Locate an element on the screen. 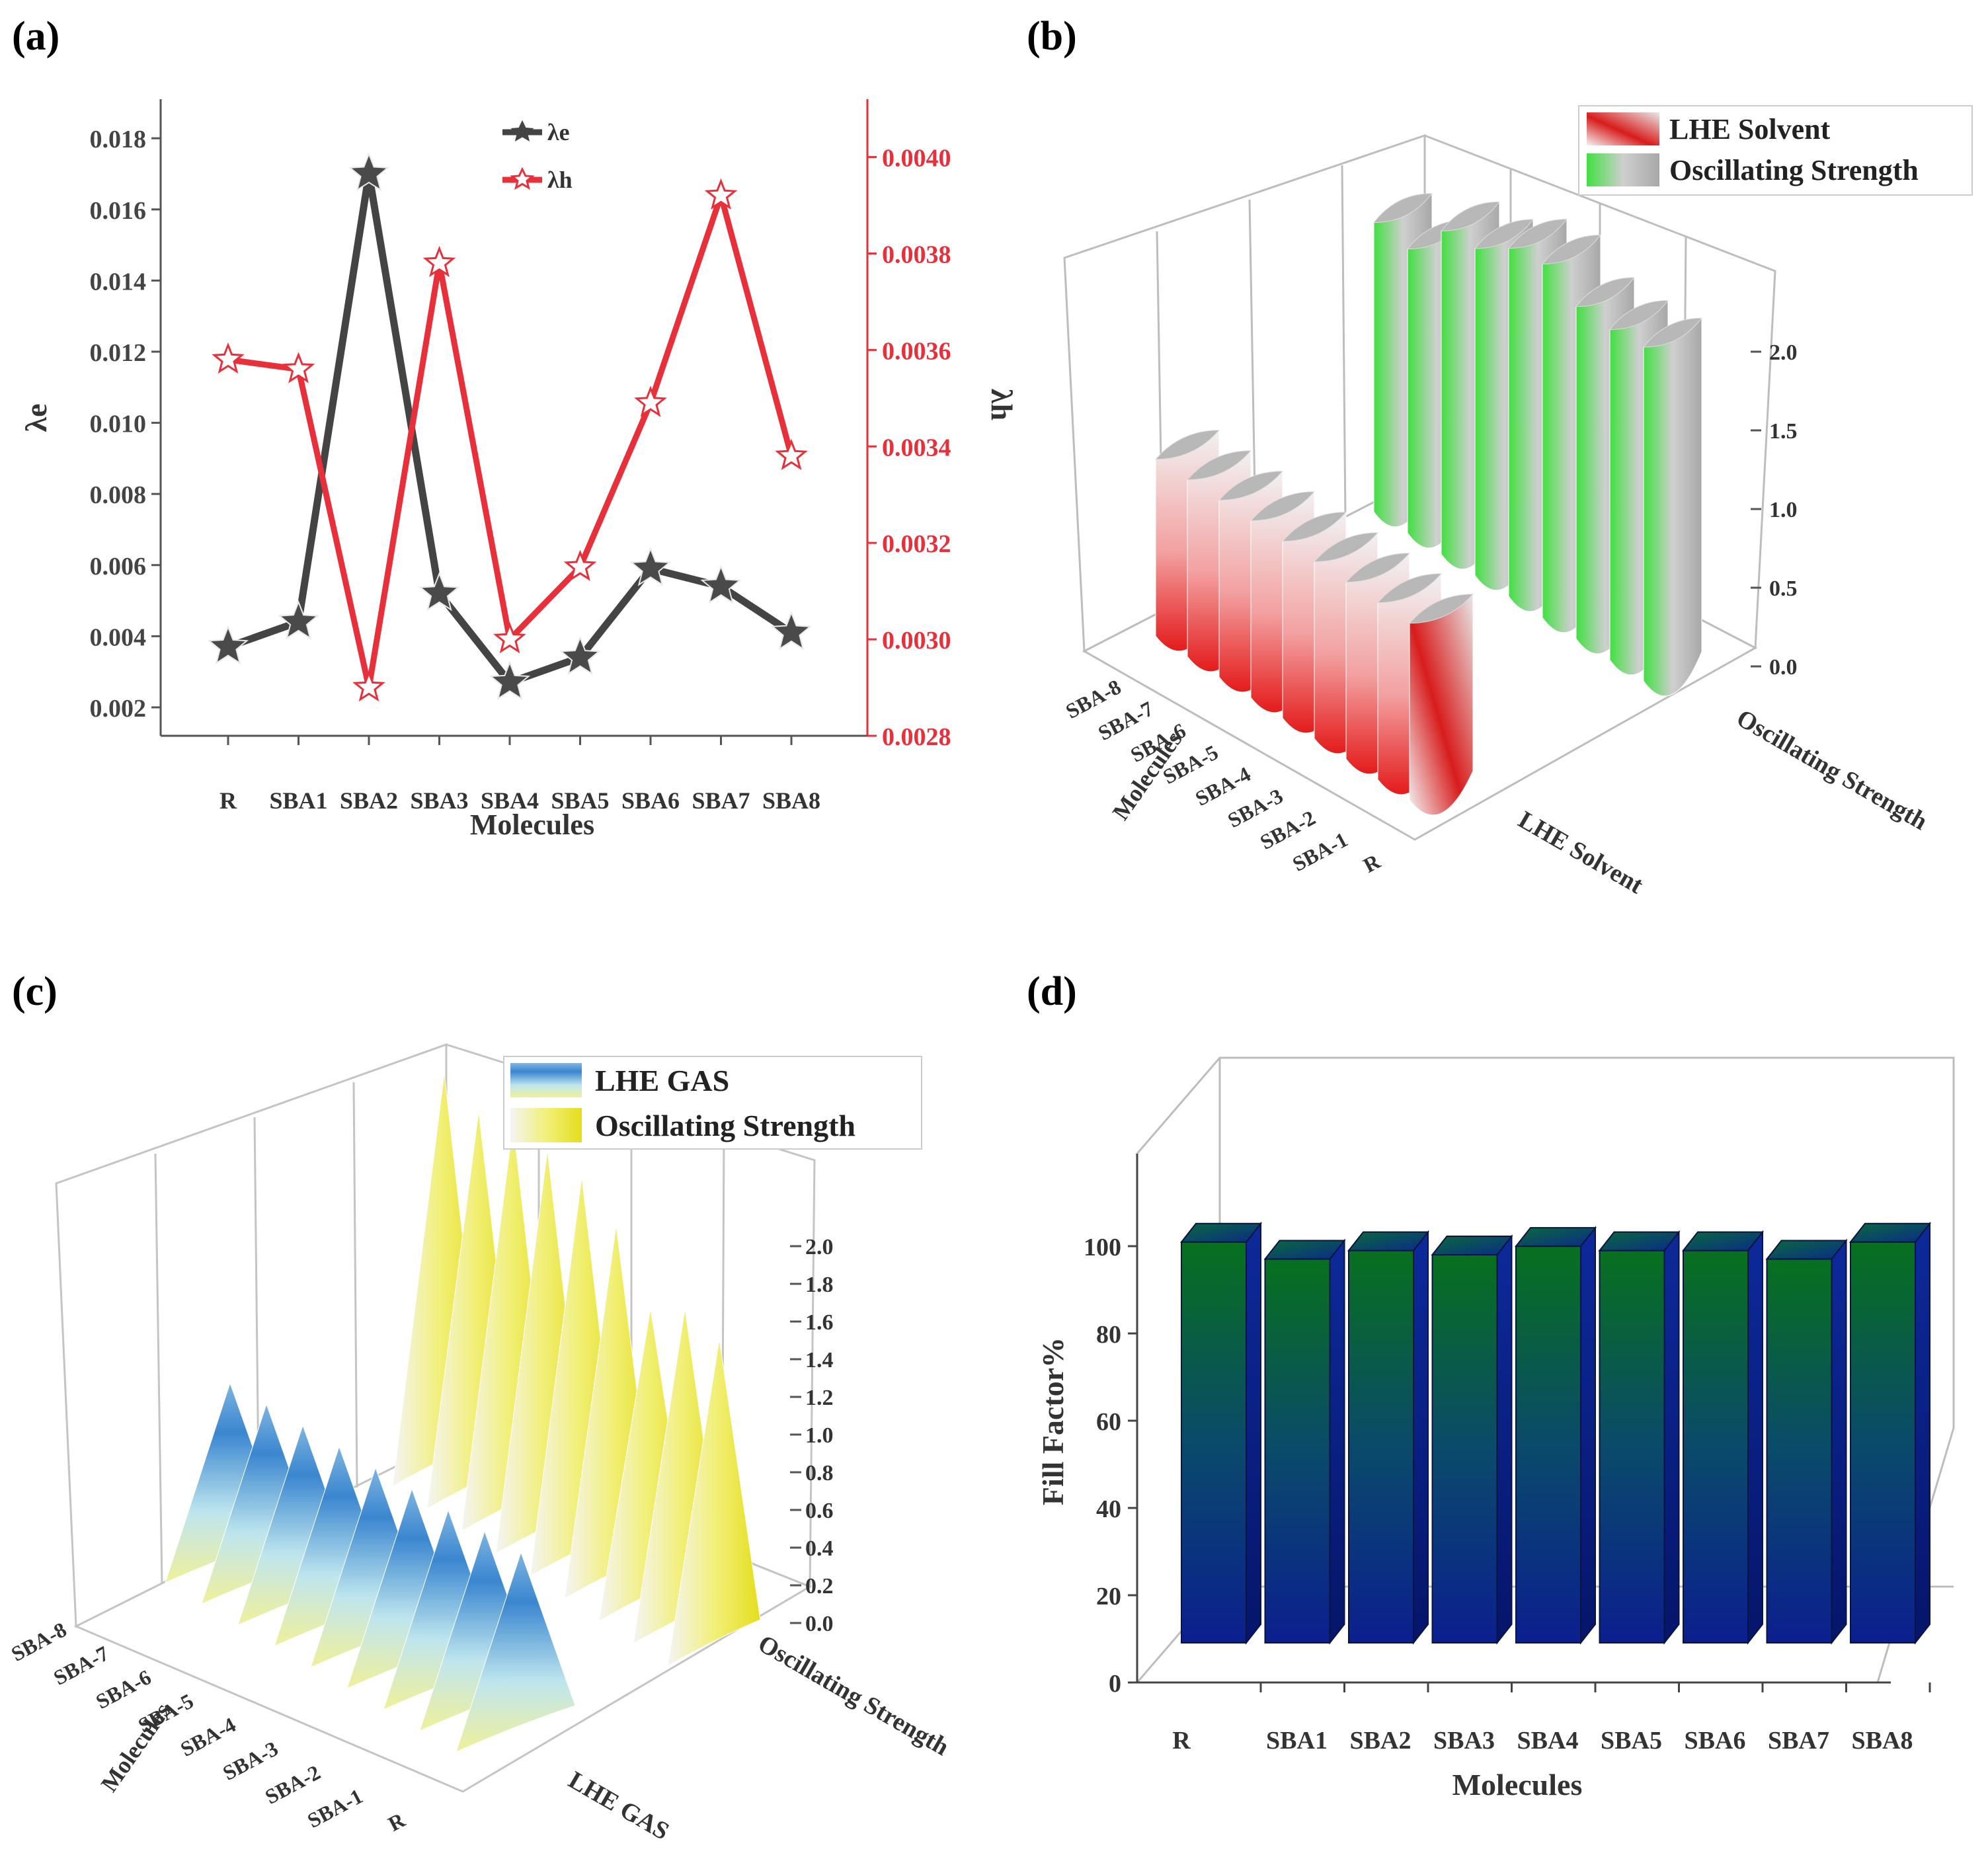 This screenshot has width=1988, height=1859. c-series-tick-1: Oscillating Strength is located at coordinates (854, 1695).